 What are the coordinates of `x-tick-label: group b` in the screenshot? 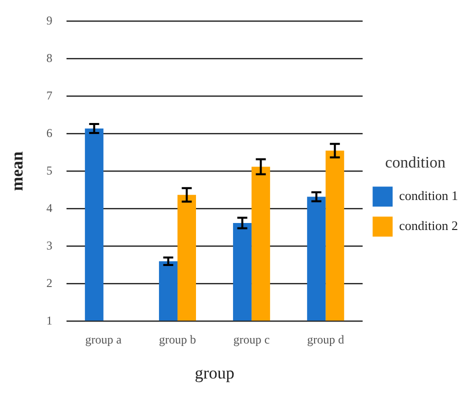 It's located at (177, 339).